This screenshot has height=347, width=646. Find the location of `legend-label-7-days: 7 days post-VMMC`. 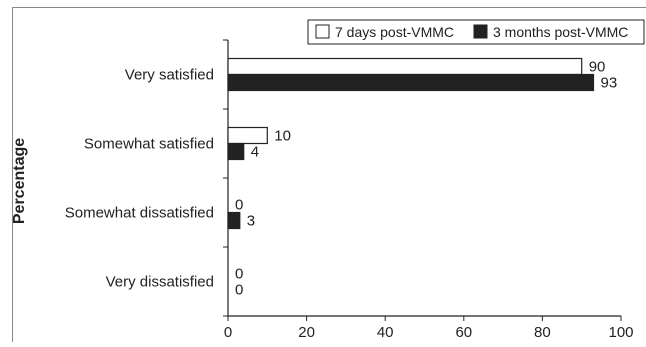

legend-label-7-days: 7 days post-VMMC is located at coordinates (394, 32).